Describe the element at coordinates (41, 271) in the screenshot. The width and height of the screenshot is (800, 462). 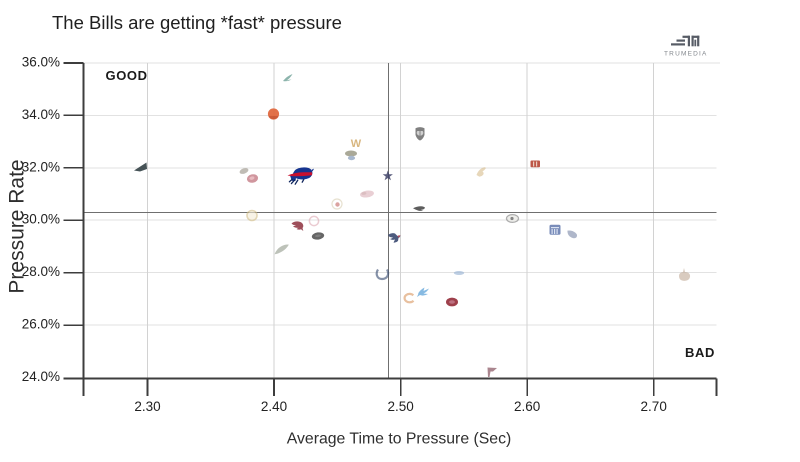
I see `svg-text: 28.0%` at that location.